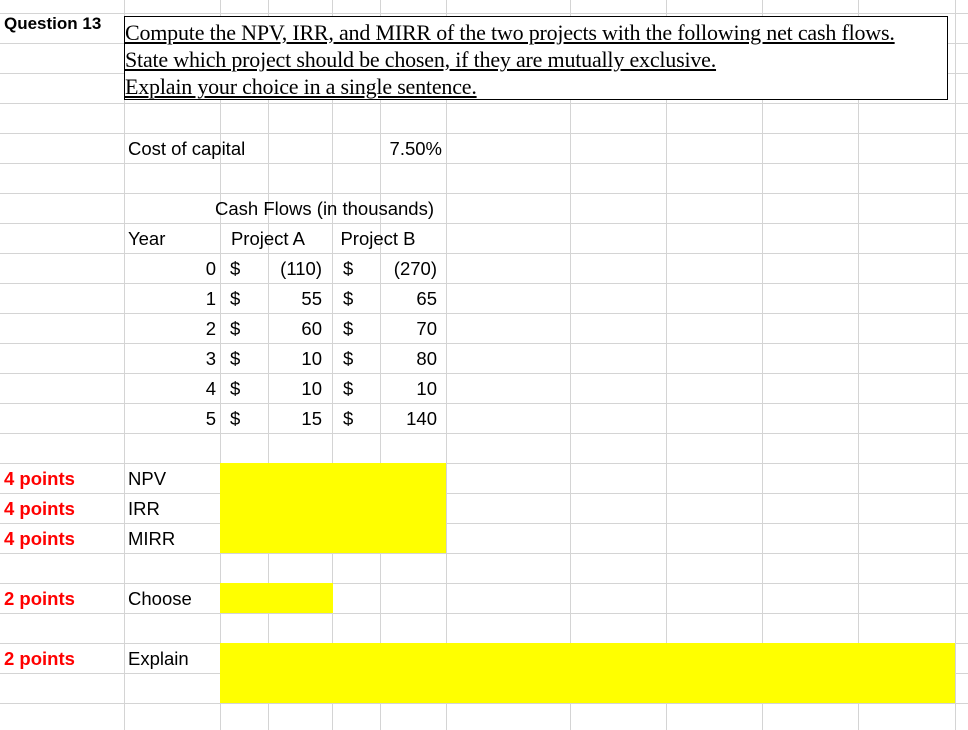  I want to click on project-b-header: Project B, so click(378, 238).